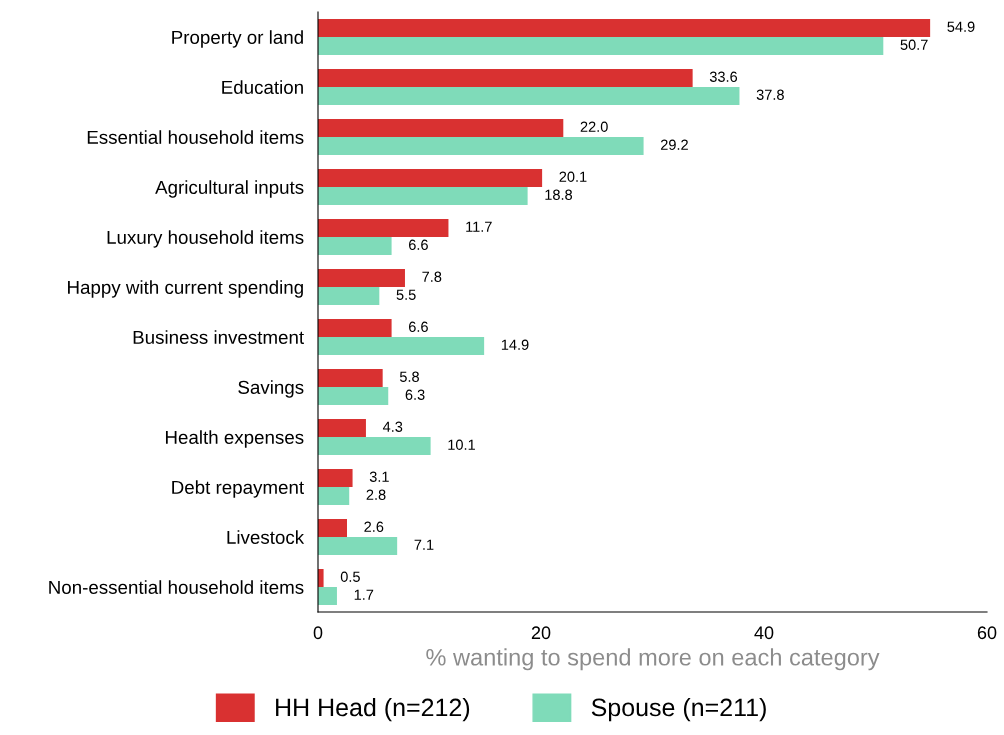 The height and width of the screenshot is (735, 1004). I want to click on x-tick-label: 40, so click(764, 633).